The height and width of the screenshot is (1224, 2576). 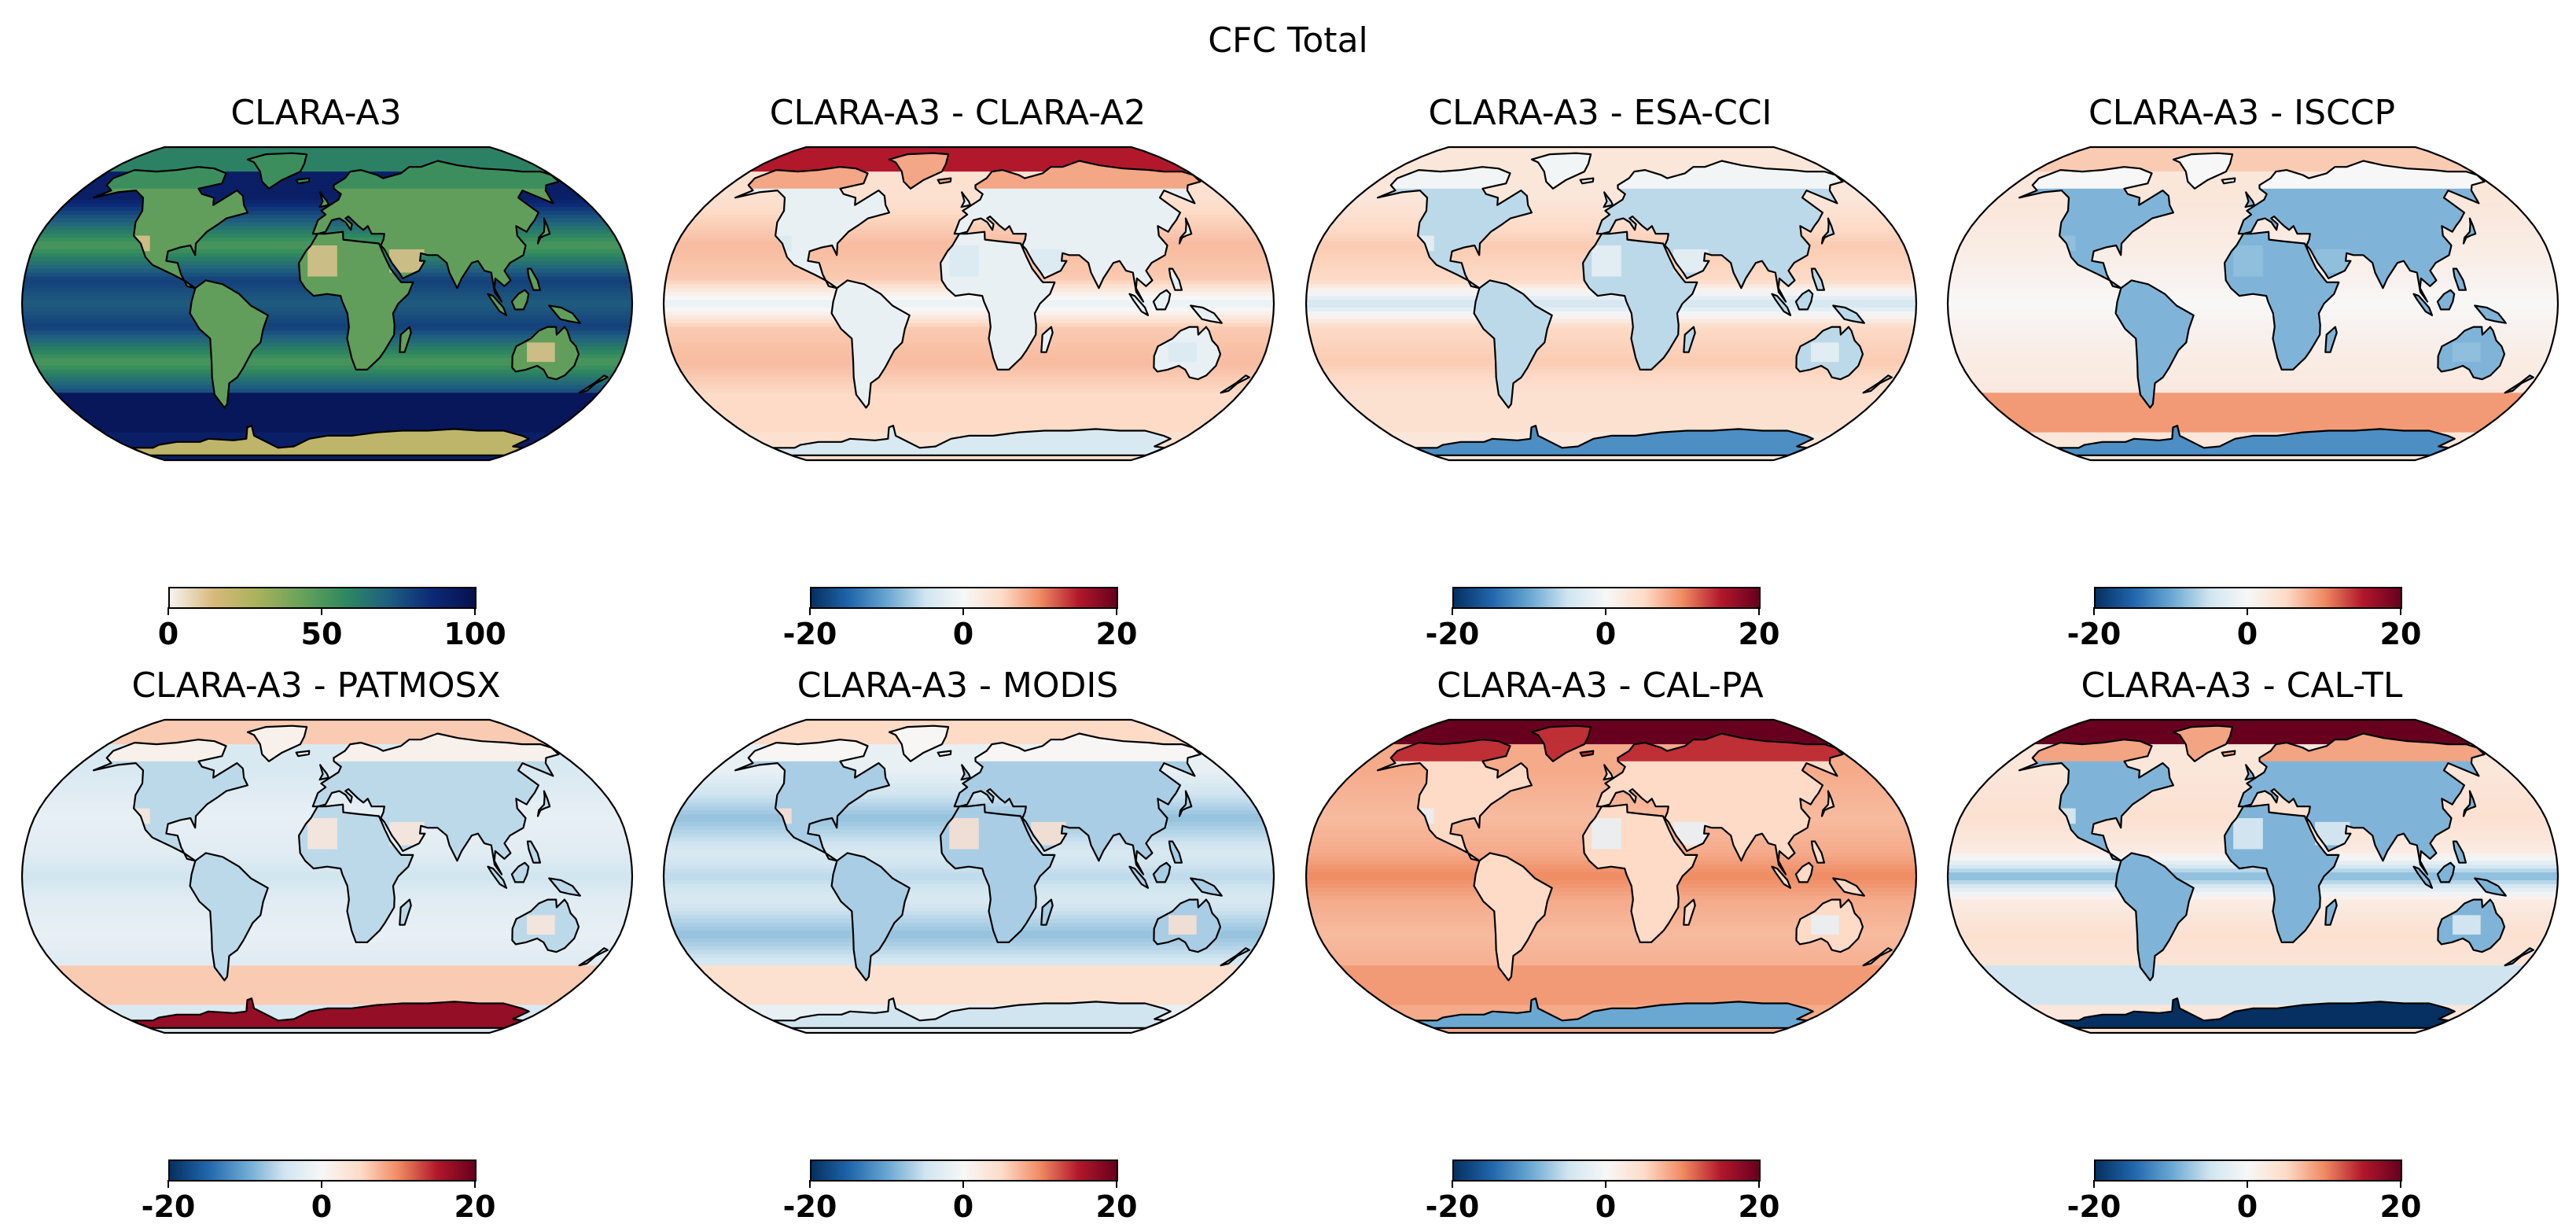 What do you see at coordinates (1288, 40) in the screenshot?
I see `figure-title: CFC Total` at bounding box center [1288, 40].